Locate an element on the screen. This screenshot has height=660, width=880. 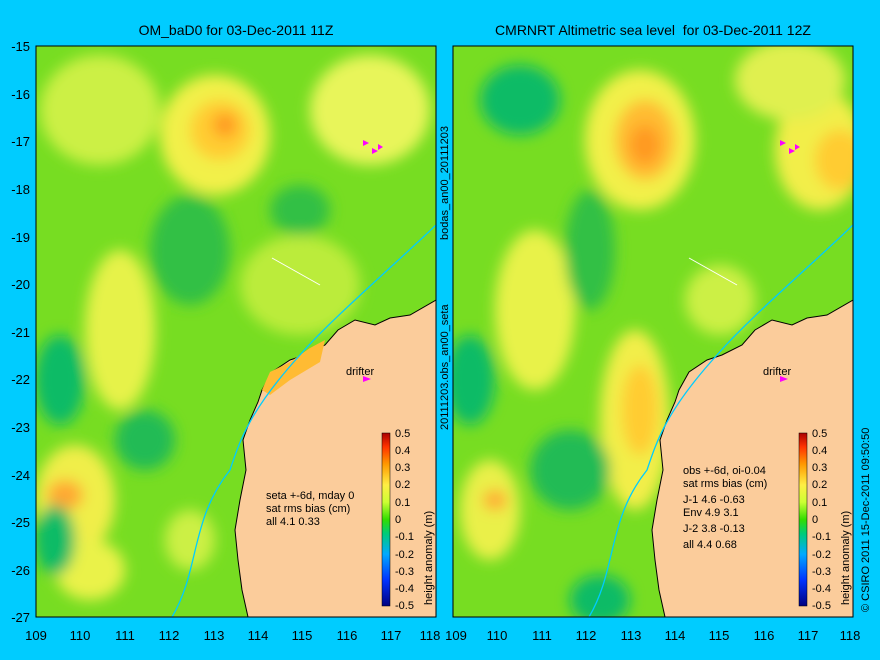
left-lon-label-2: 111 is located at coordinates (125, 635).